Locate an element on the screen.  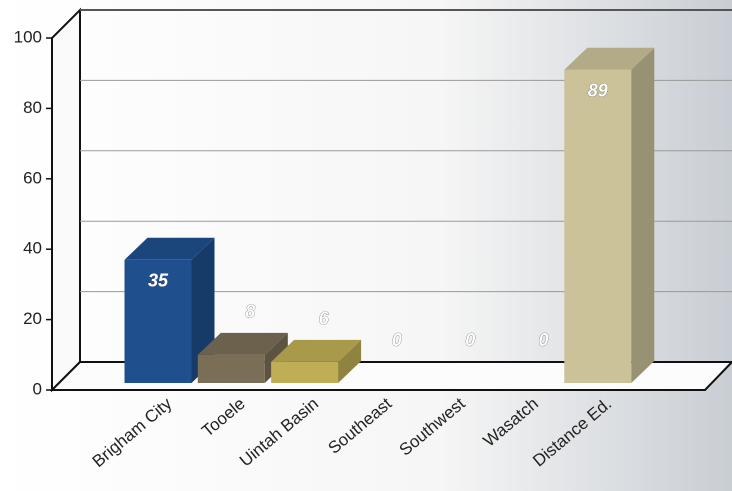
side-wall is located at coordinates (66, 200).